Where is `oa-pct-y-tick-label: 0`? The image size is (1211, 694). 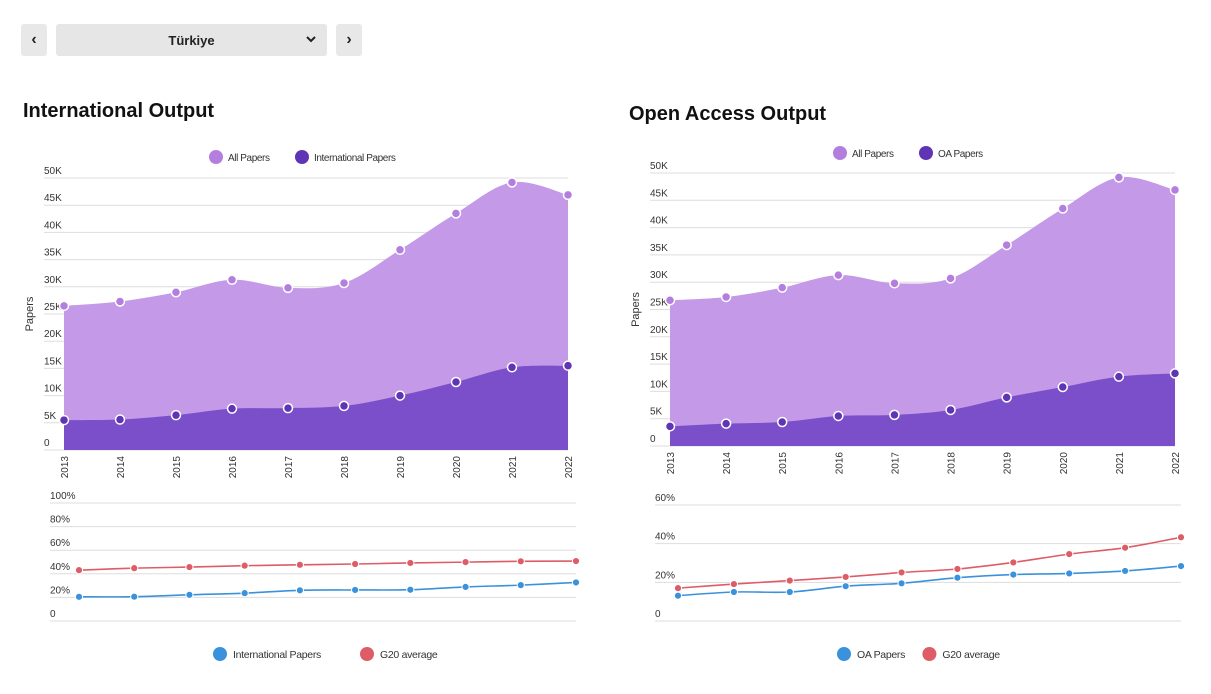
oa-pct-y-tick-label: 0 is located at coordinates (658, 614).